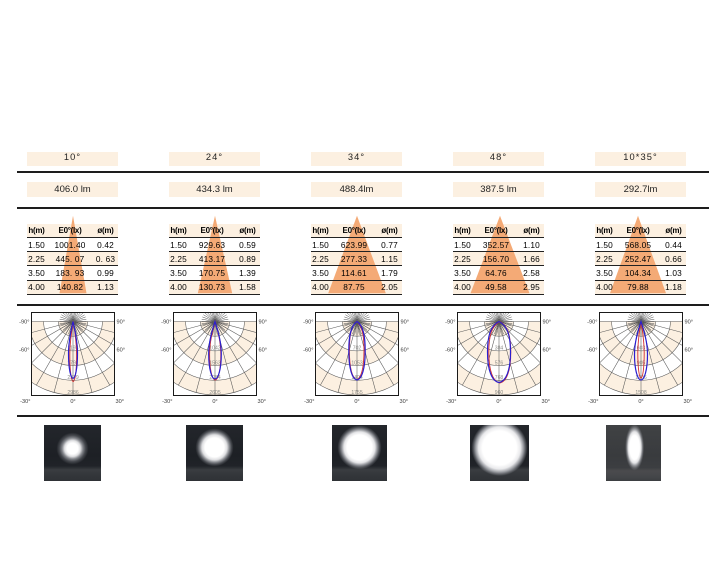 The image size is (727, 585). Describe the element at coordinates (356, 363) in the screenshot. I see `svg-text: 1053` at that location.